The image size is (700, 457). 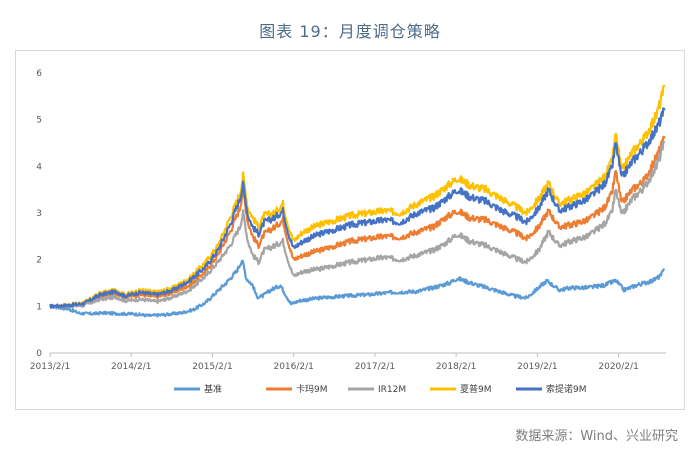 I want to click on chart-title: 图表 19：月度调仓策略, so click(x=350, y=31).